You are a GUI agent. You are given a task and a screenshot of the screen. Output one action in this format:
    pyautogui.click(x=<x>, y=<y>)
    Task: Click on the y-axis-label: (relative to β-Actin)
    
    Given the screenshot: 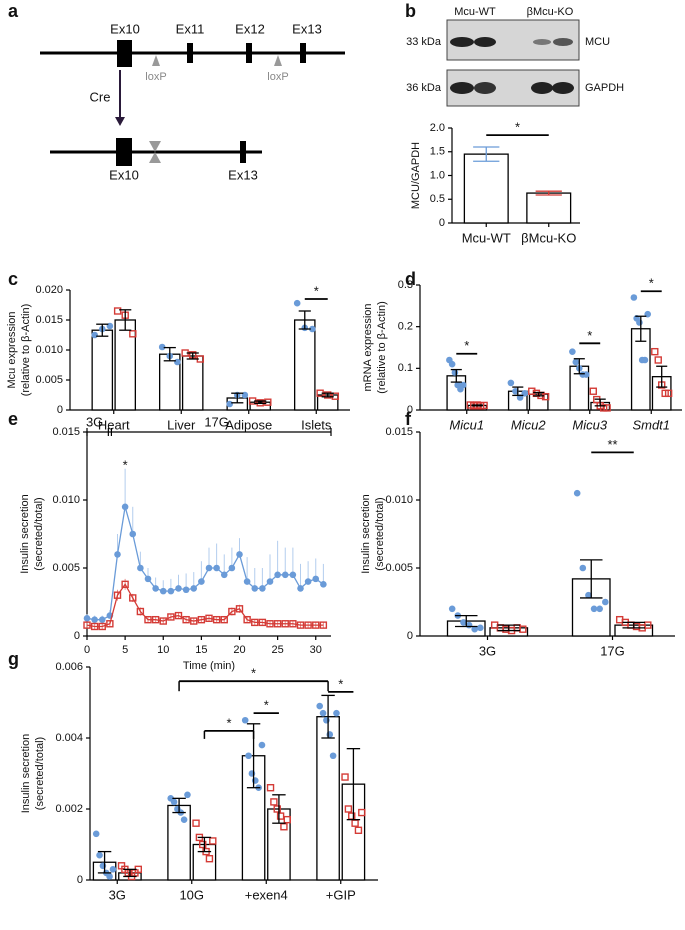 What is the action you would take?
    pyautogui.click(x=26, y=350)
    